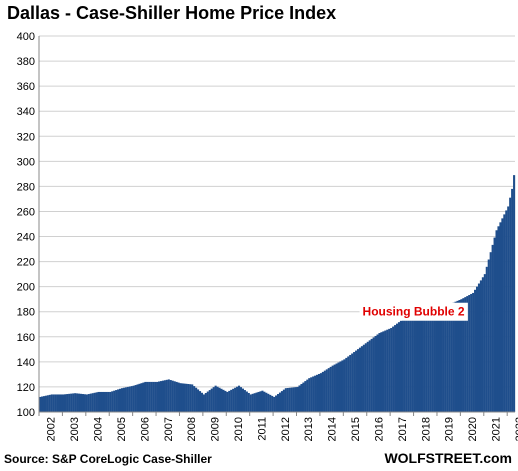 The height and width of the screenshot is (471, 518). What do you see at coordinates (379, 429) in the screenshot?
I see `x-tick-label: 2016` at bounding box center [379, 429].